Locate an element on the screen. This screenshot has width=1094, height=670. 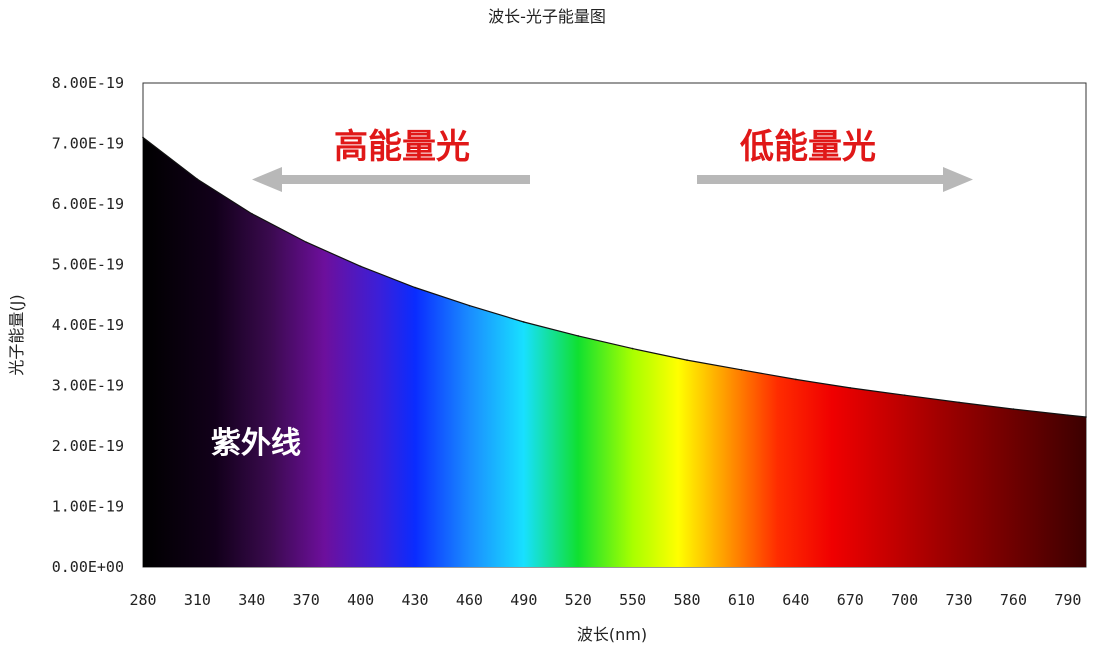
x-tick-label: 490 is located at coordinates (523, 600).